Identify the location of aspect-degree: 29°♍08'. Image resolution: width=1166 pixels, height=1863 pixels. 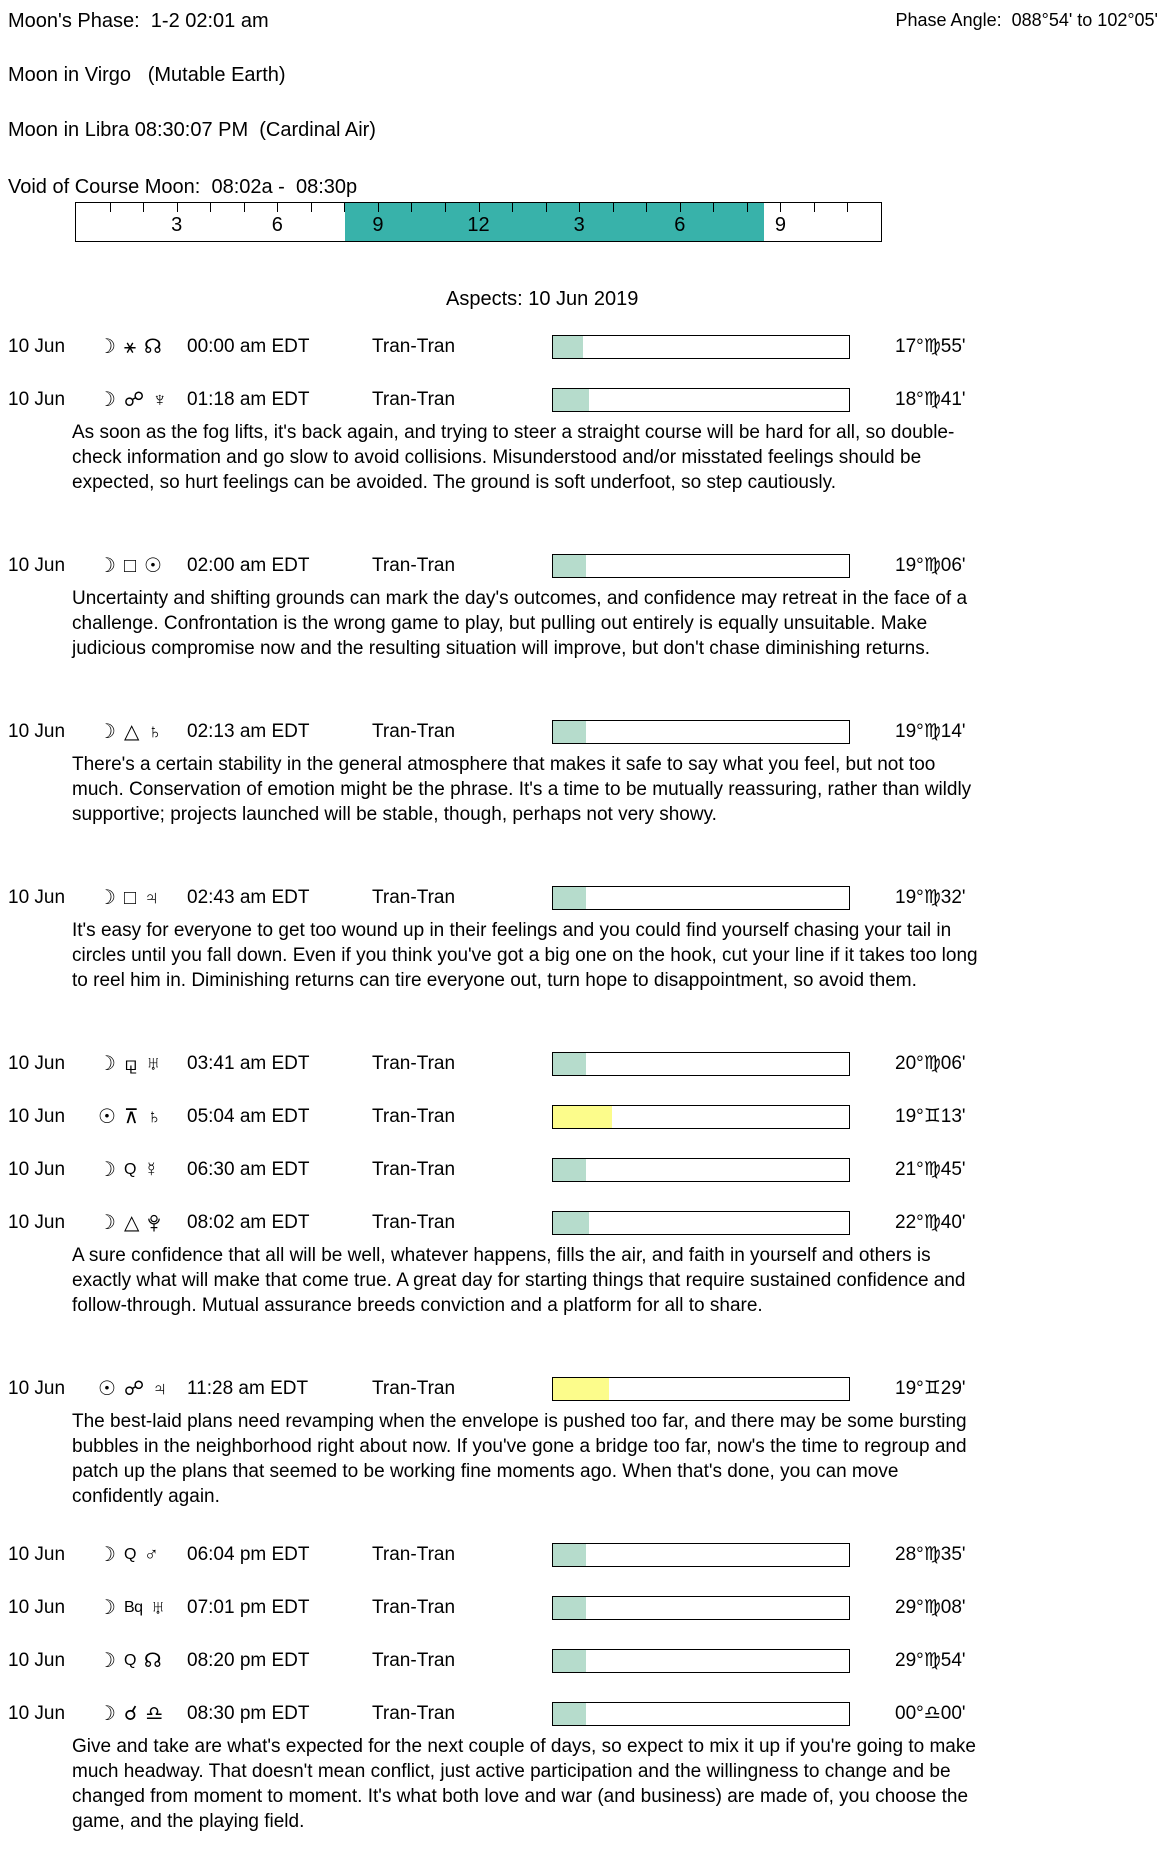
(930, 1607).